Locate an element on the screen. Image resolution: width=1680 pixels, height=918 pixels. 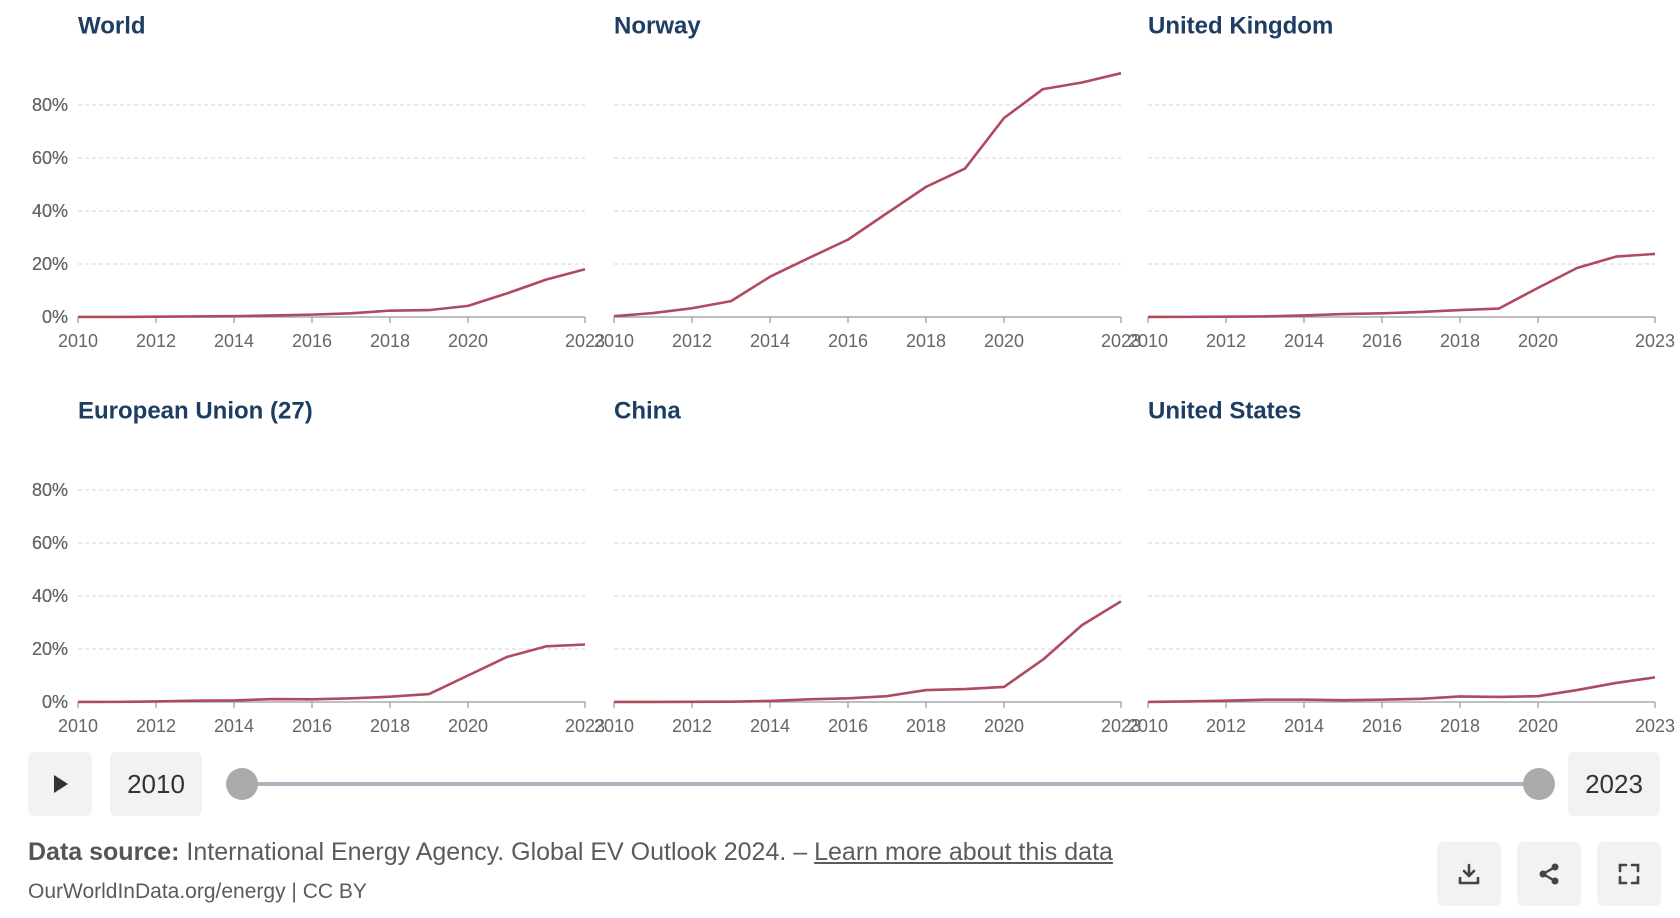
timeline-start-year: 2010 is located at coordinates (156, 784).